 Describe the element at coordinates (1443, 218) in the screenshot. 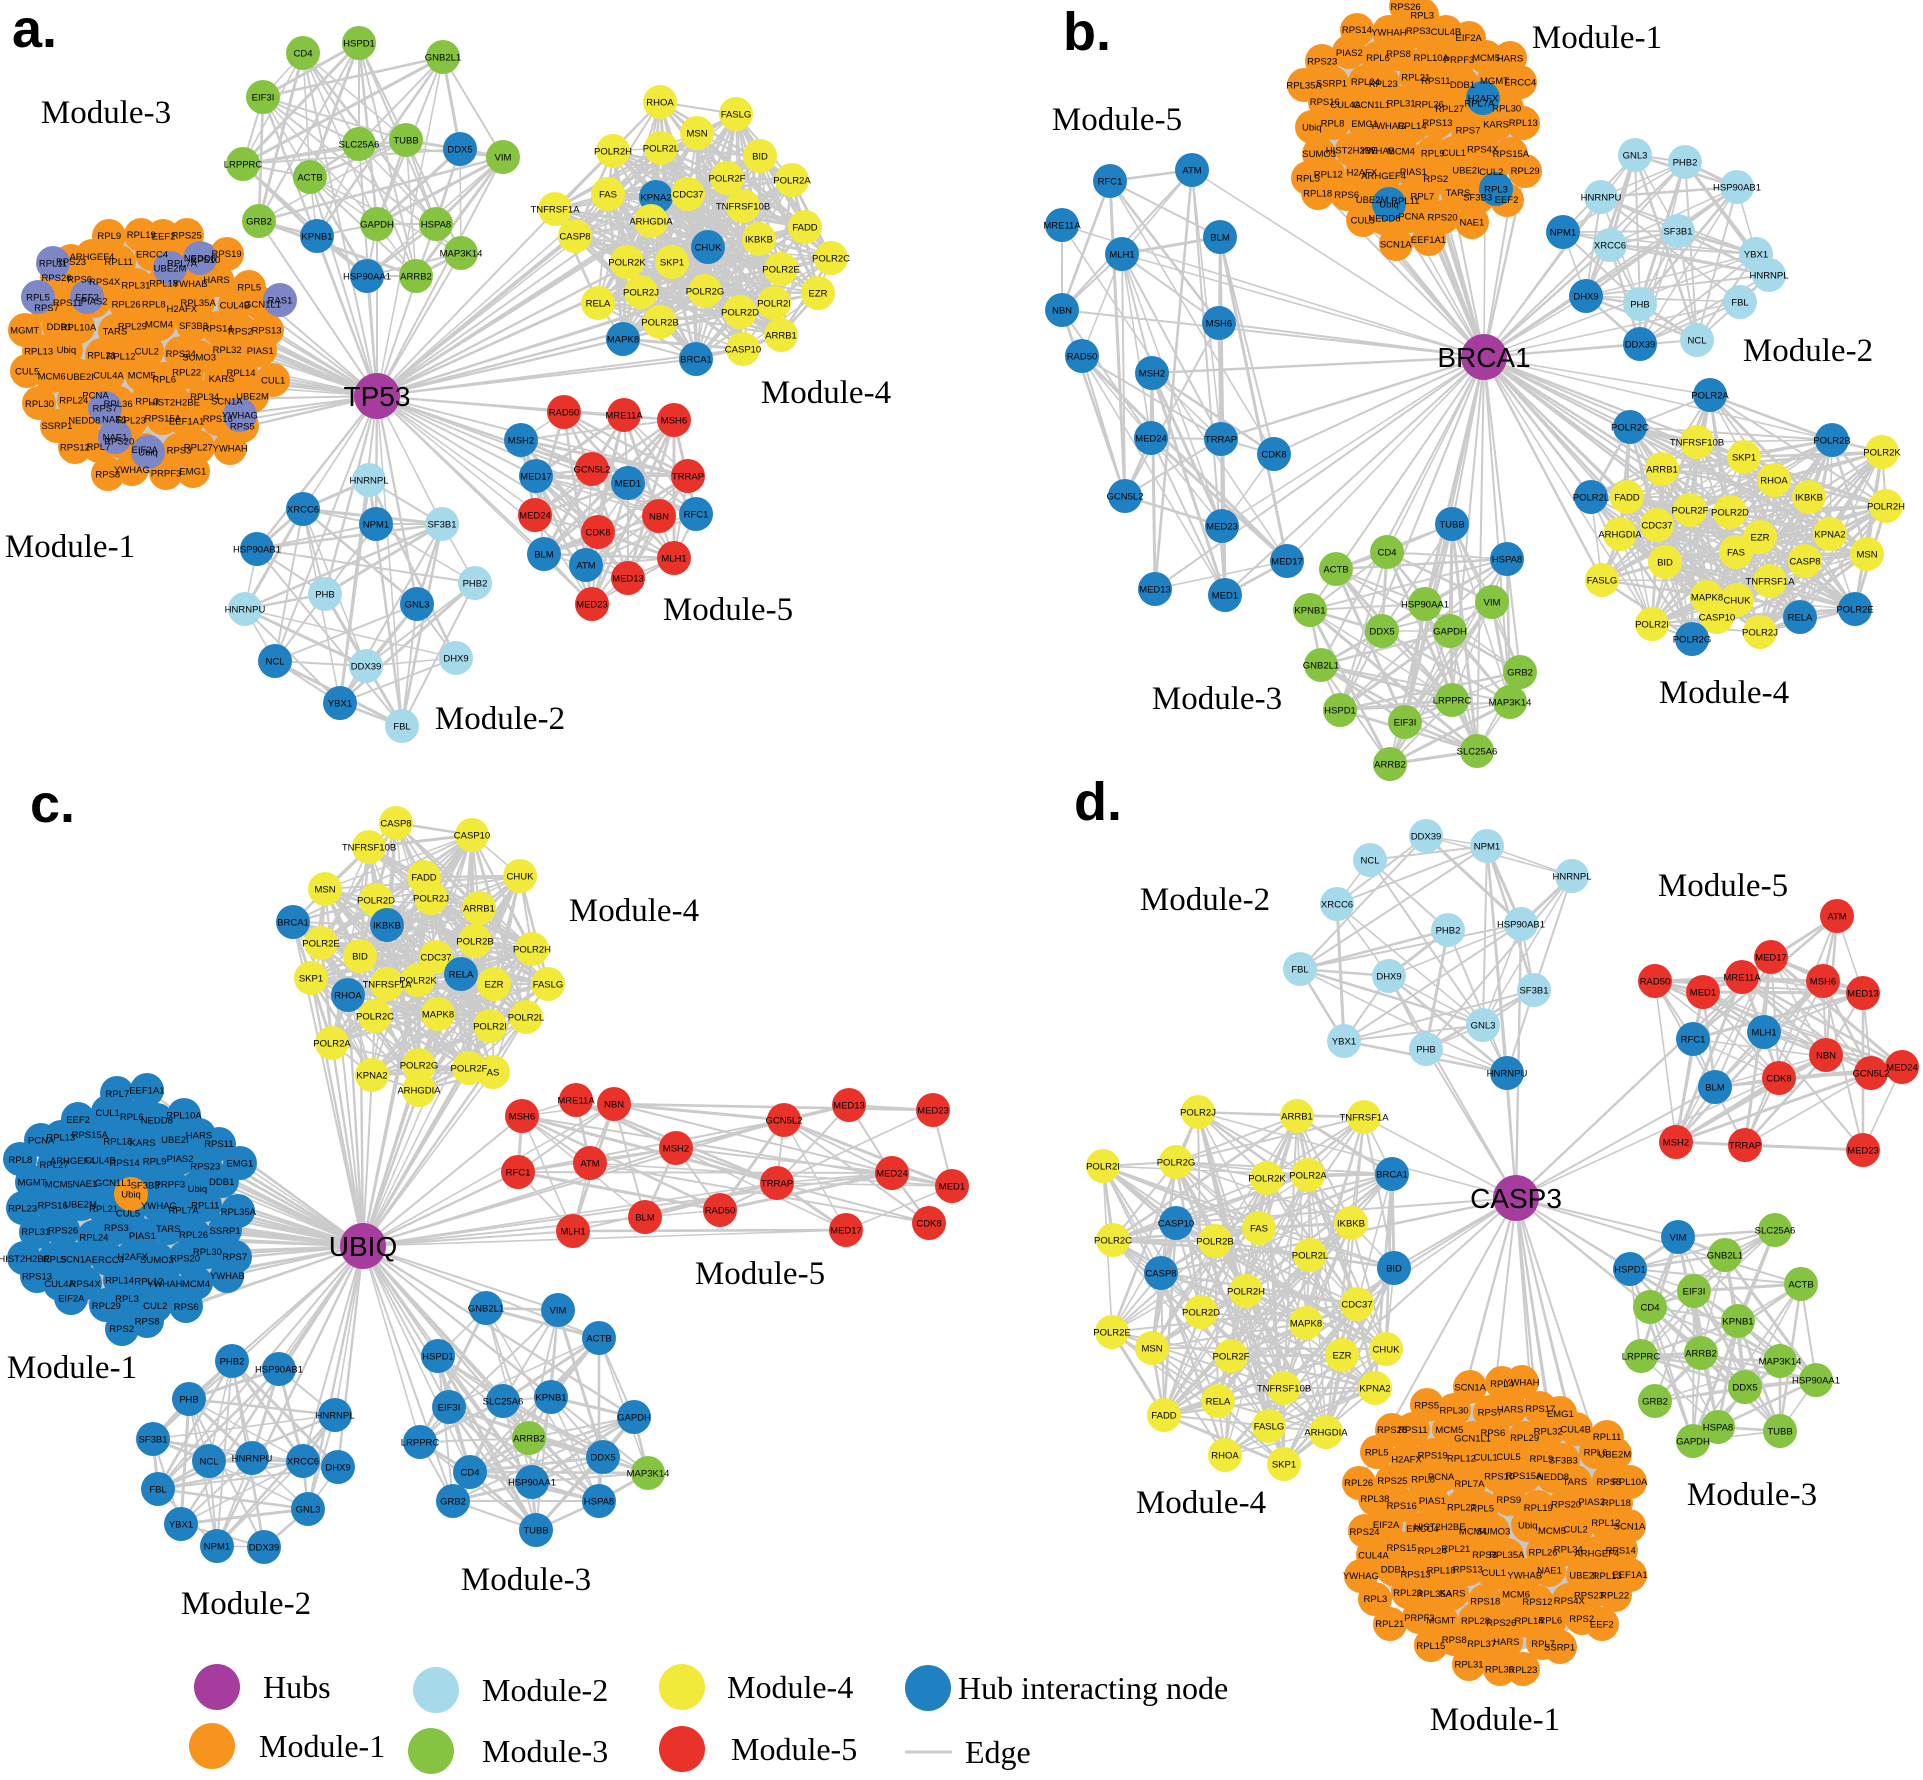

I see `svg-text: RPS20` at that location.